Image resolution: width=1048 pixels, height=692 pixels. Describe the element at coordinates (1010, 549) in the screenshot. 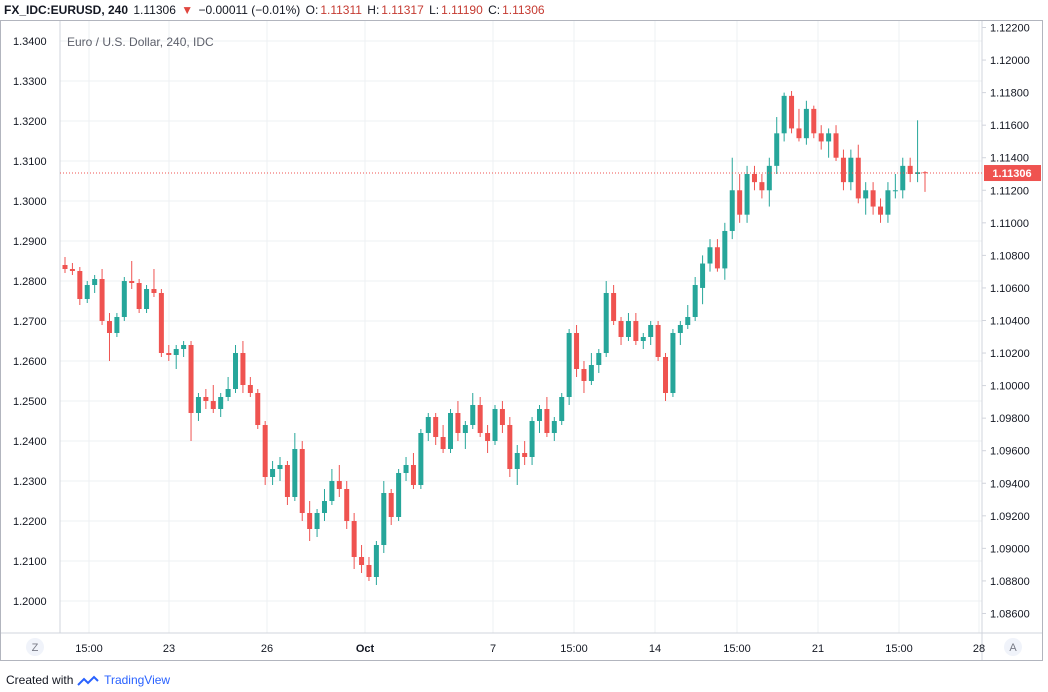

I see `right-tick-label: 1.09000` at that location.